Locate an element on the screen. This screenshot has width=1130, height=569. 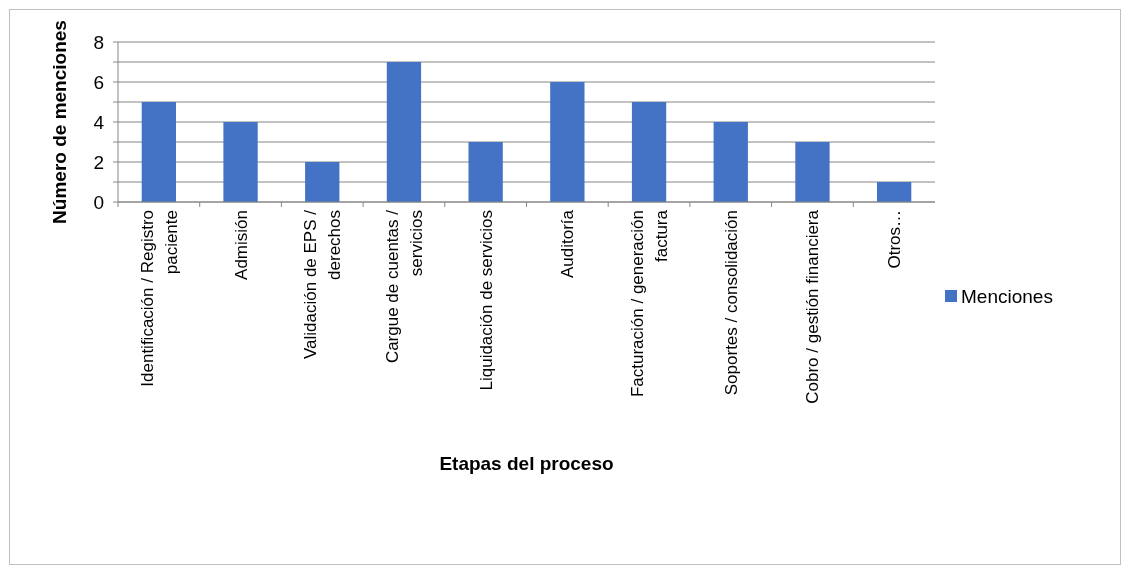
y-tick-label: 0 is located at coordinates (98, 202).